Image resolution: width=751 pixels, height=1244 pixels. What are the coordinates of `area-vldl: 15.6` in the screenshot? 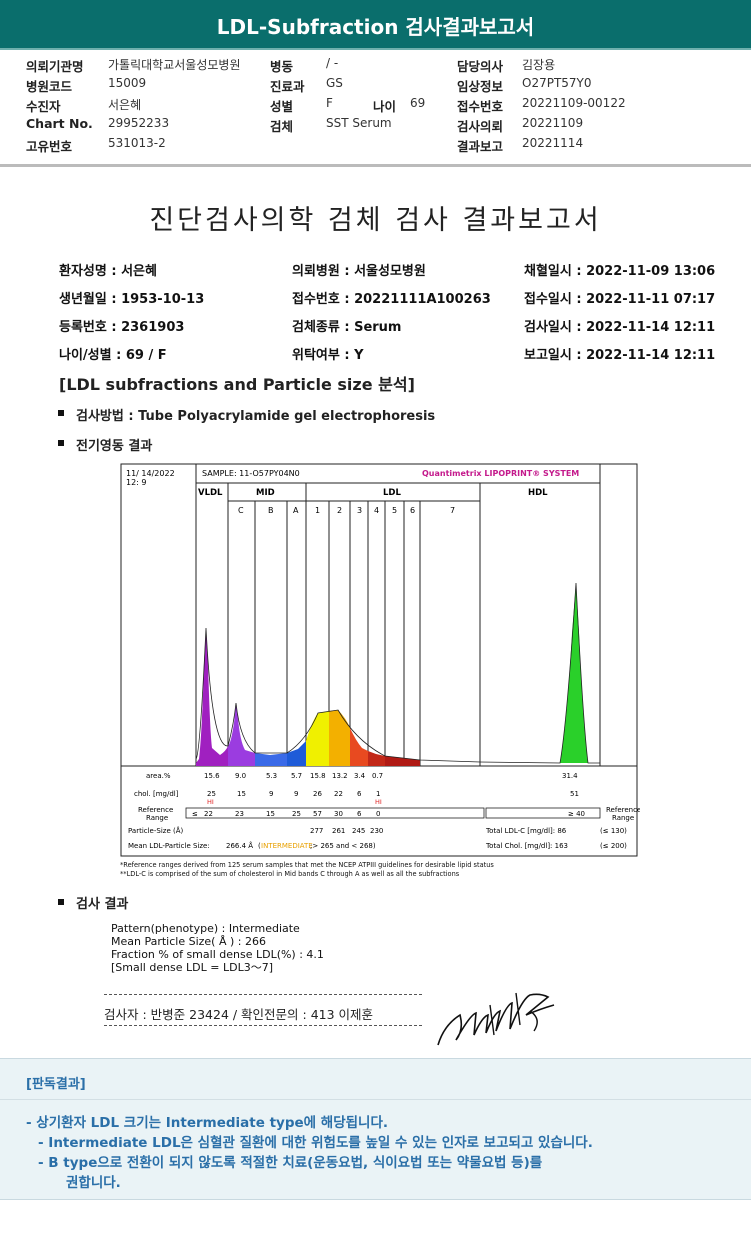 It's located at (212, 776).